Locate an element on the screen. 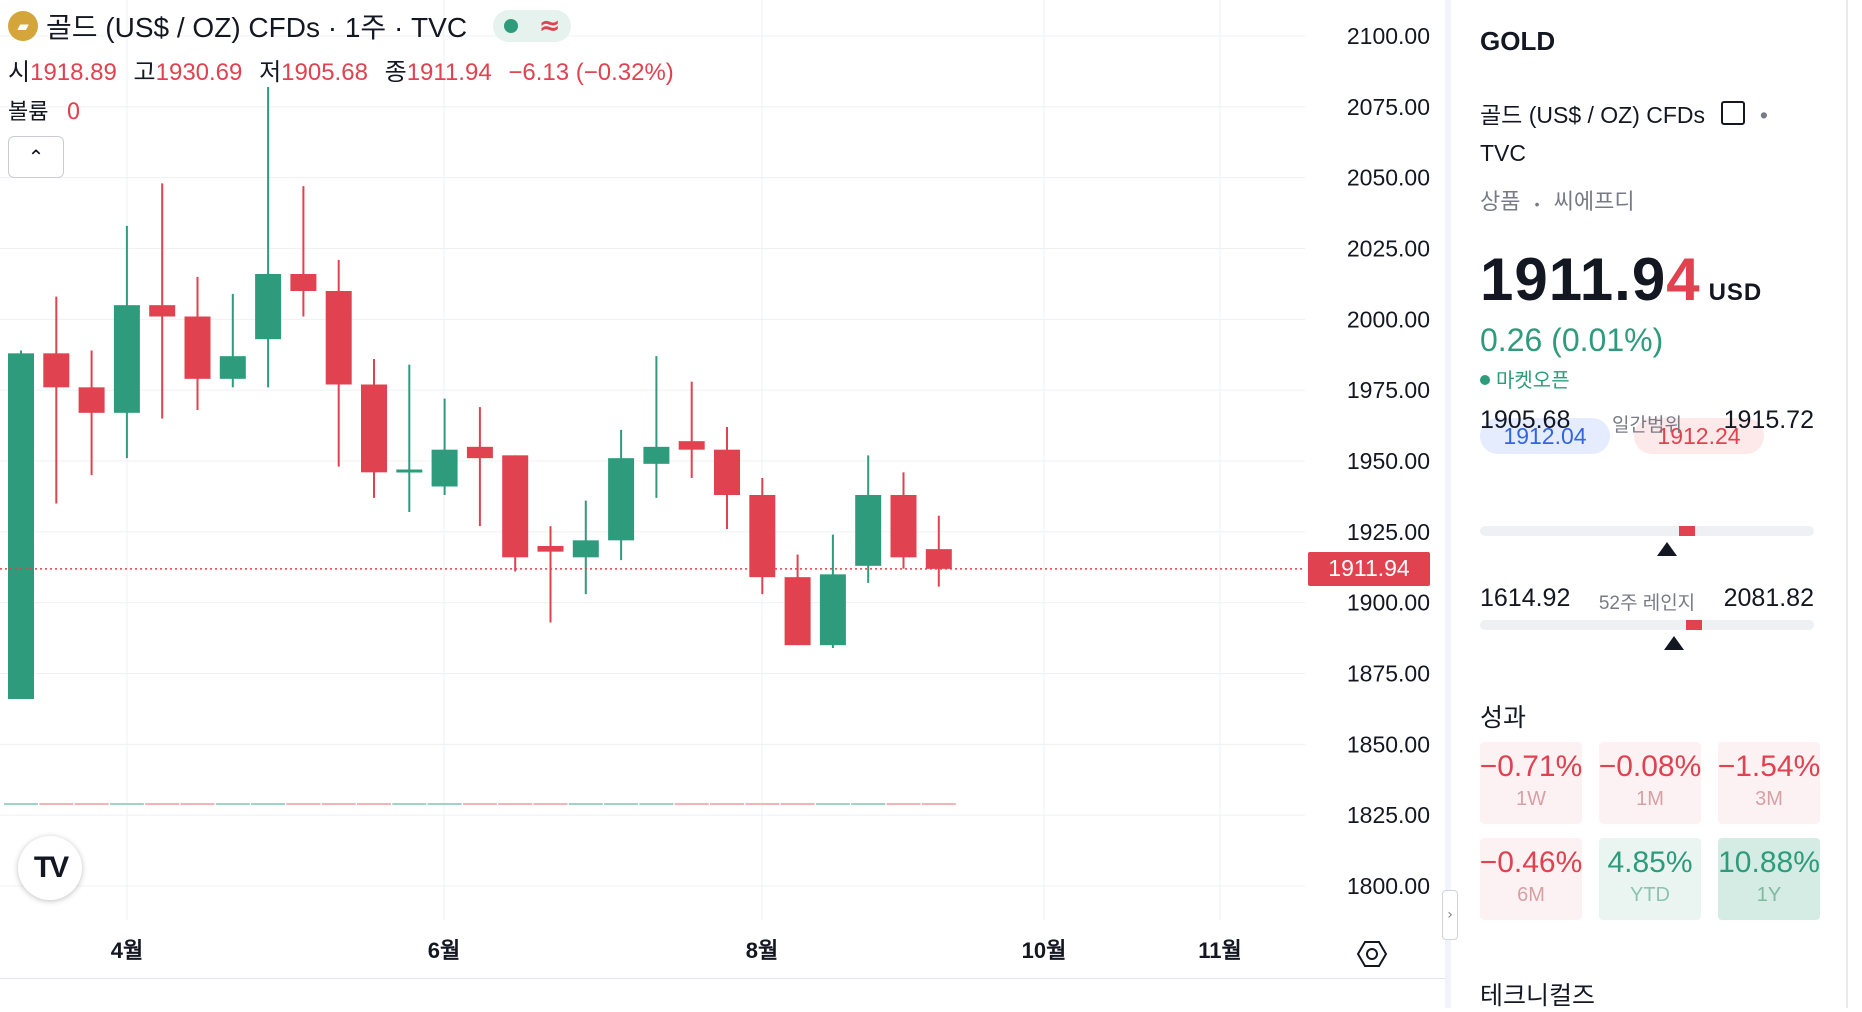 This screenshot has height=1012, width=1862. day-range-label: 일간범위 is located at coordinates (1647, 425).